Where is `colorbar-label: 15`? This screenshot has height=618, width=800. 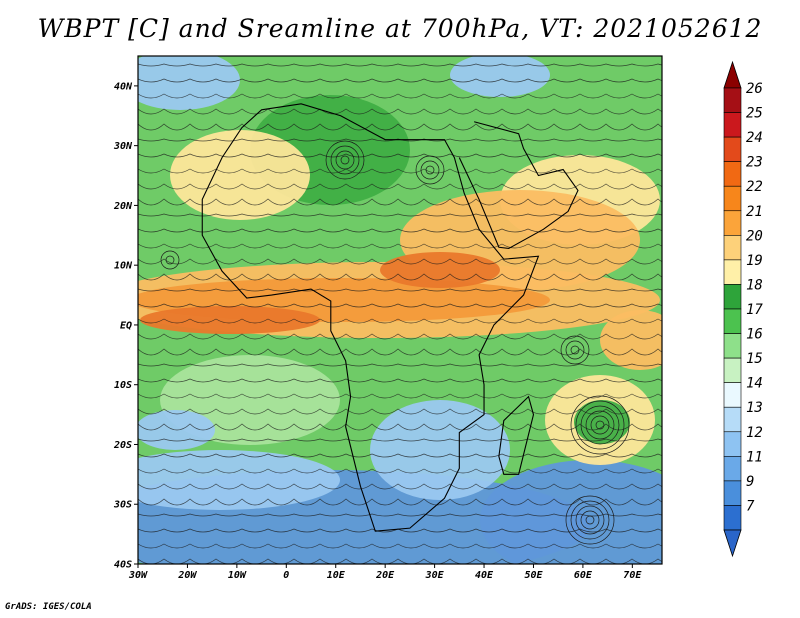
colorbar-label: 15 is located at coordinates (754, 359).